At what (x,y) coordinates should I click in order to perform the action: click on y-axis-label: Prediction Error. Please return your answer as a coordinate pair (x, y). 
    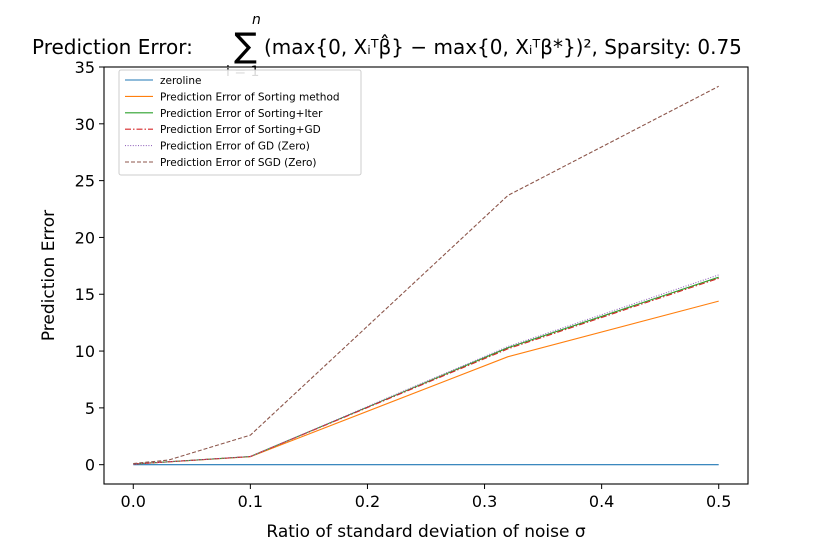
    Looking at the image, I should click on (49, 275).